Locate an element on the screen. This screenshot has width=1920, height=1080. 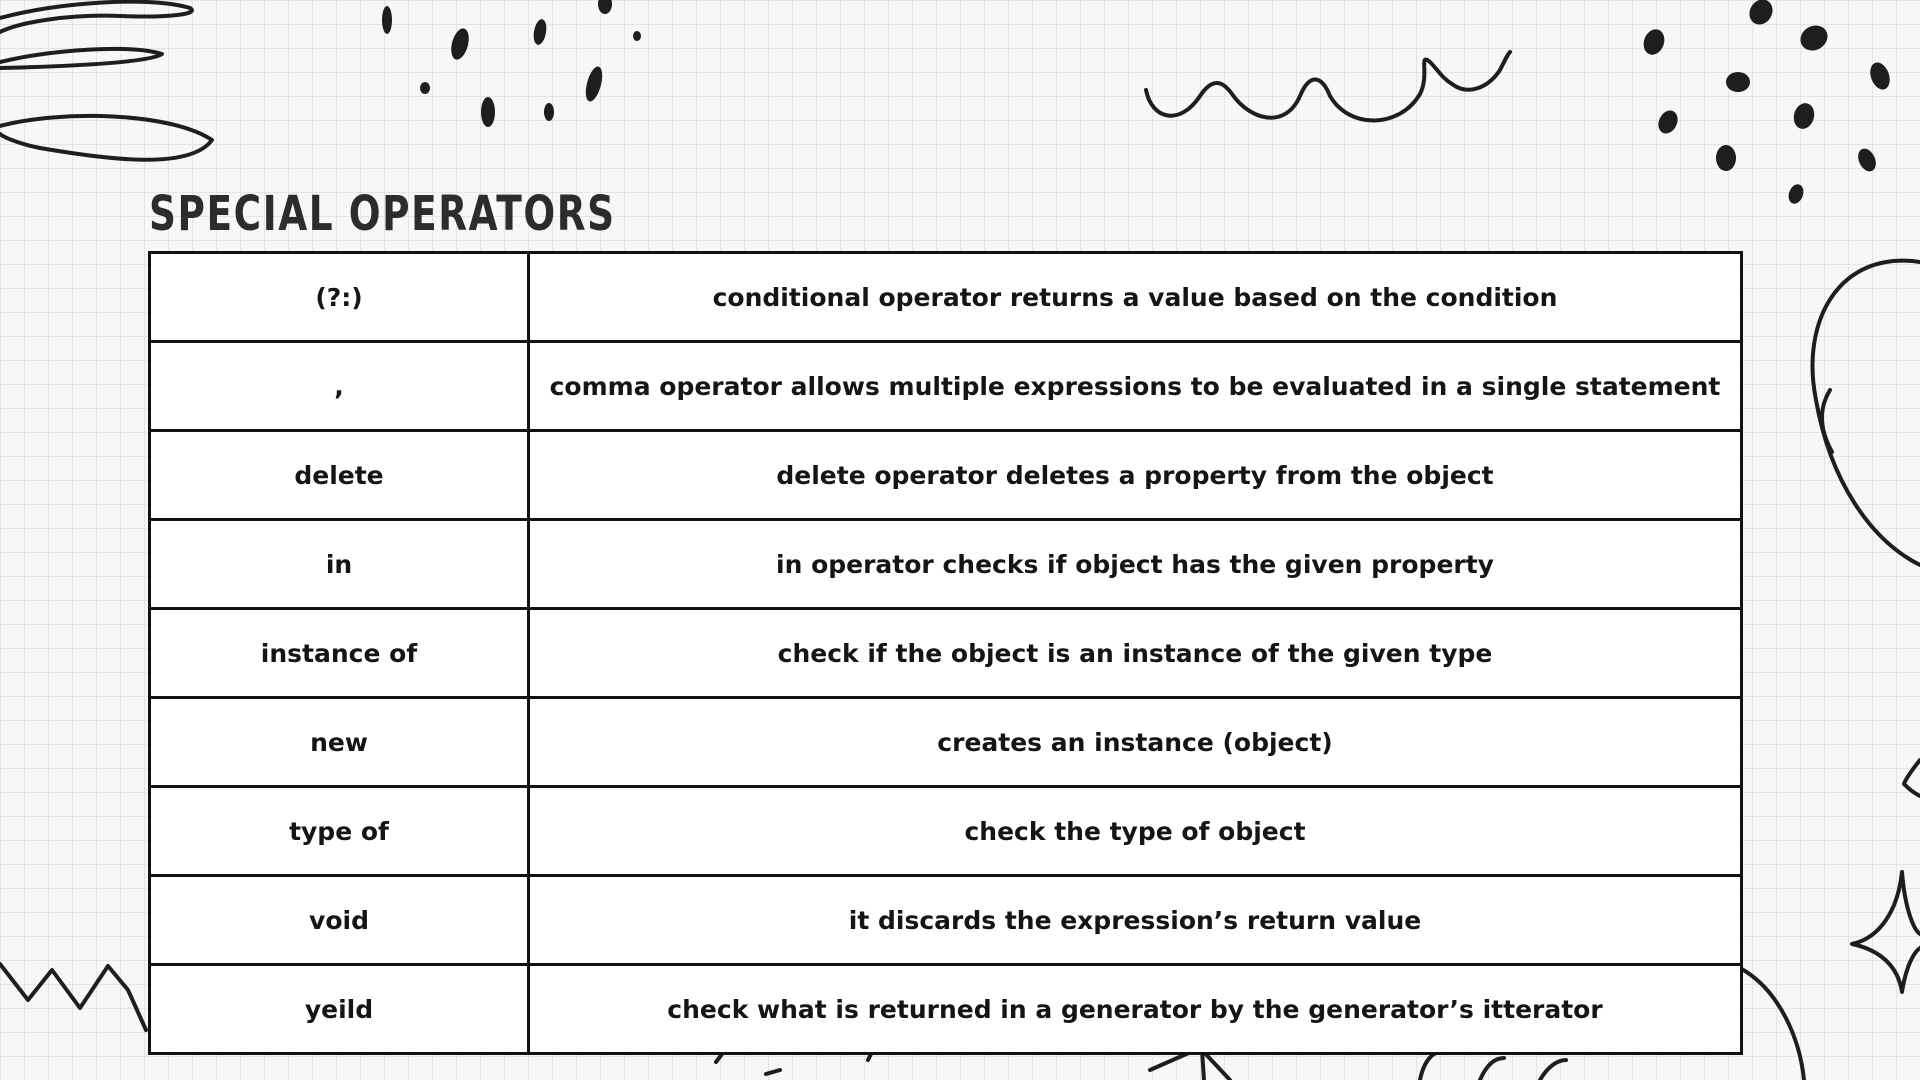
zigzag-doodle is located at coordinates (74, 997).